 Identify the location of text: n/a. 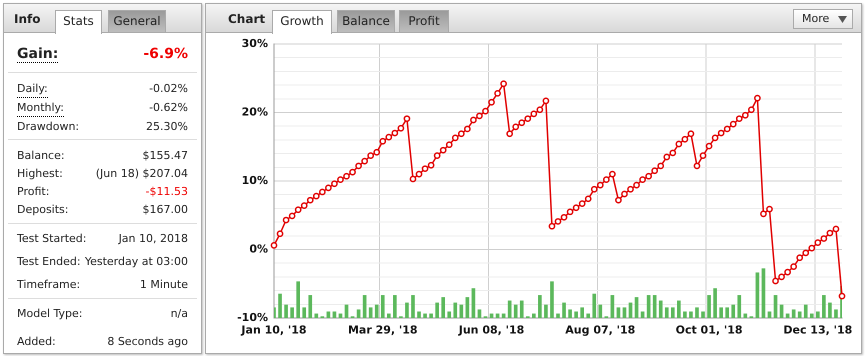
(179, 314).